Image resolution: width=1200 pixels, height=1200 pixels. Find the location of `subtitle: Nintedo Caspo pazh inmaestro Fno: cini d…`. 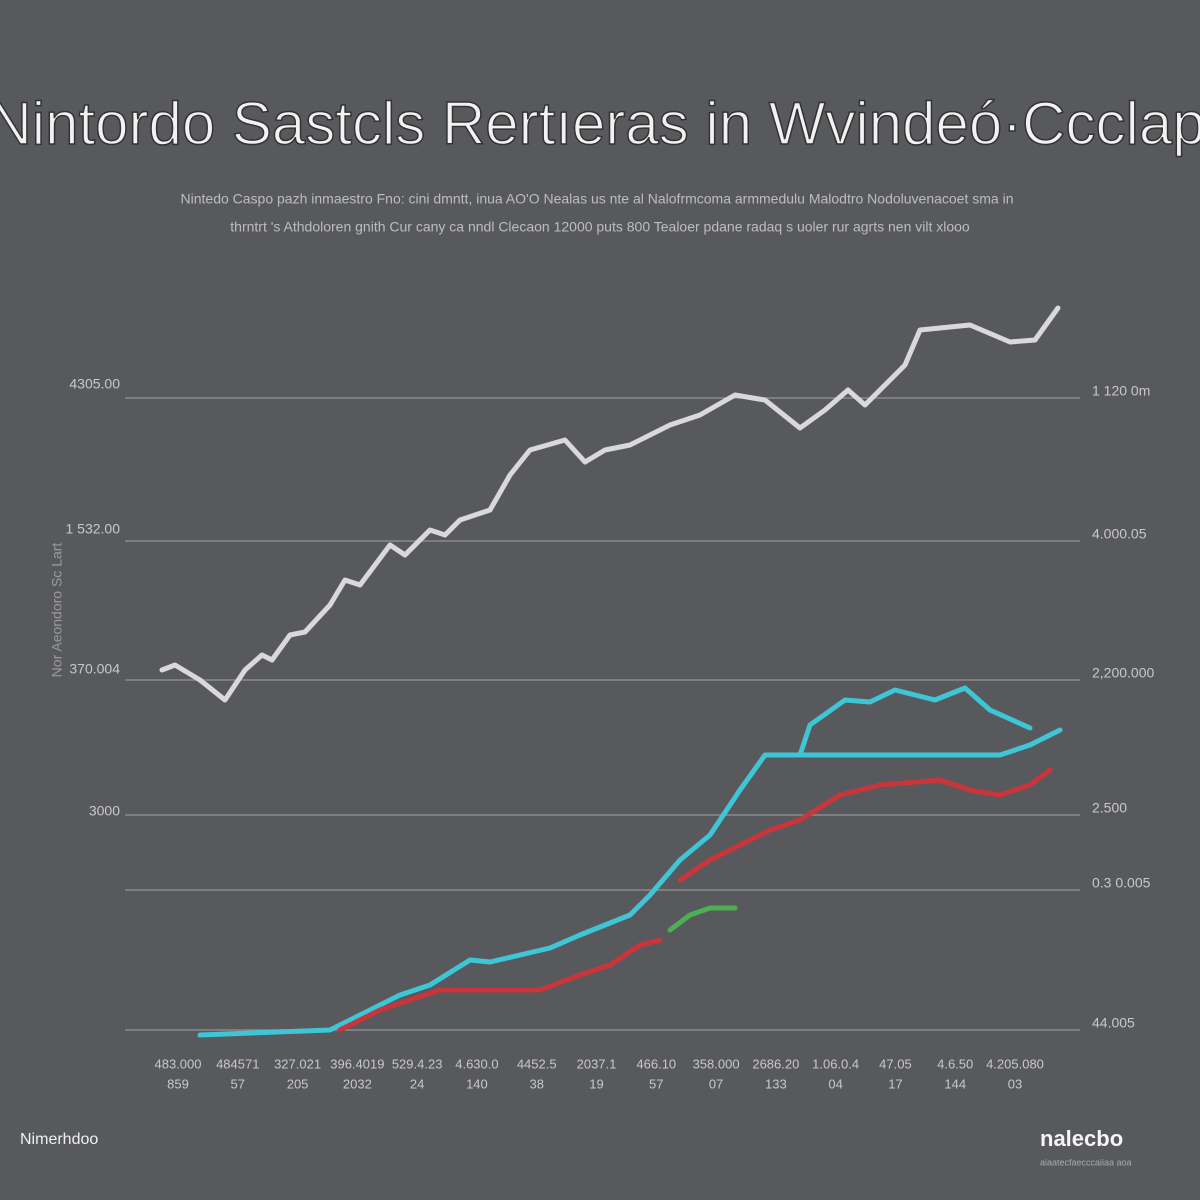

subtitle: Nintedo Caspo pazh inmaestro Fno: cini d… is located at coordinates (597, 199).